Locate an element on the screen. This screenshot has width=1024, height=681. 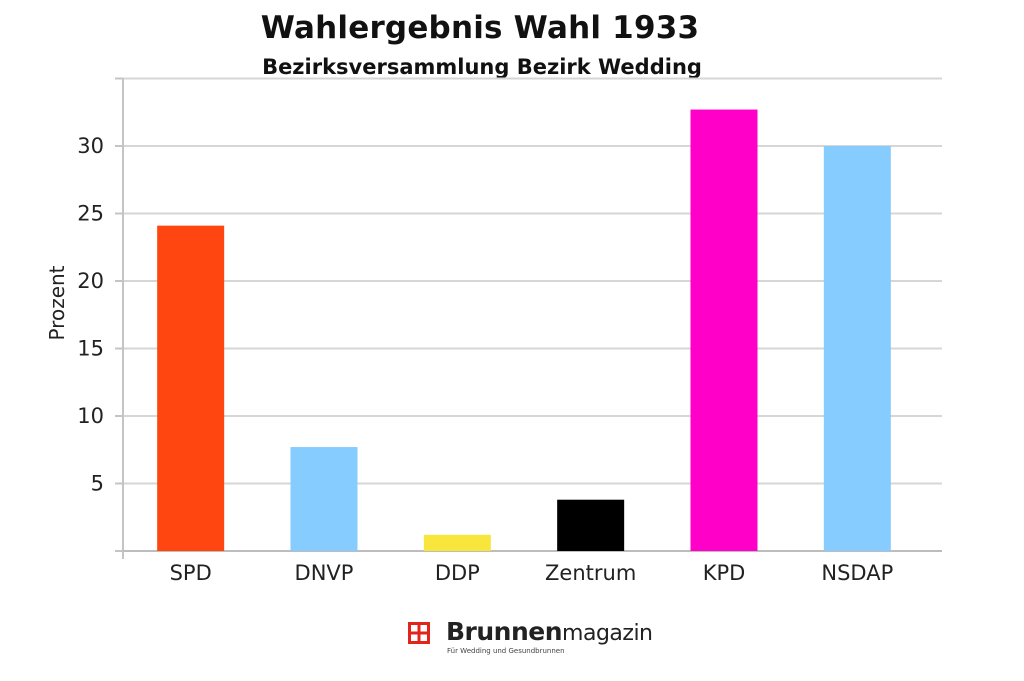
x-tick-label: DNVP is located at coordinates (324, 573).